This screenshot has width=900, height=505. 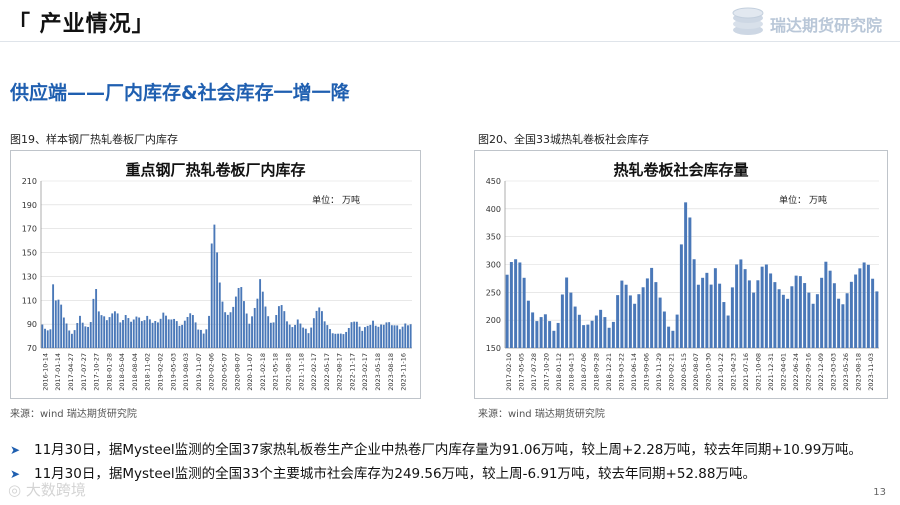 What do you see at coordinates (199, 372) in the screenshot?
I see `x-tick-label: 2019-11-07` at bounding box center [199, 372].